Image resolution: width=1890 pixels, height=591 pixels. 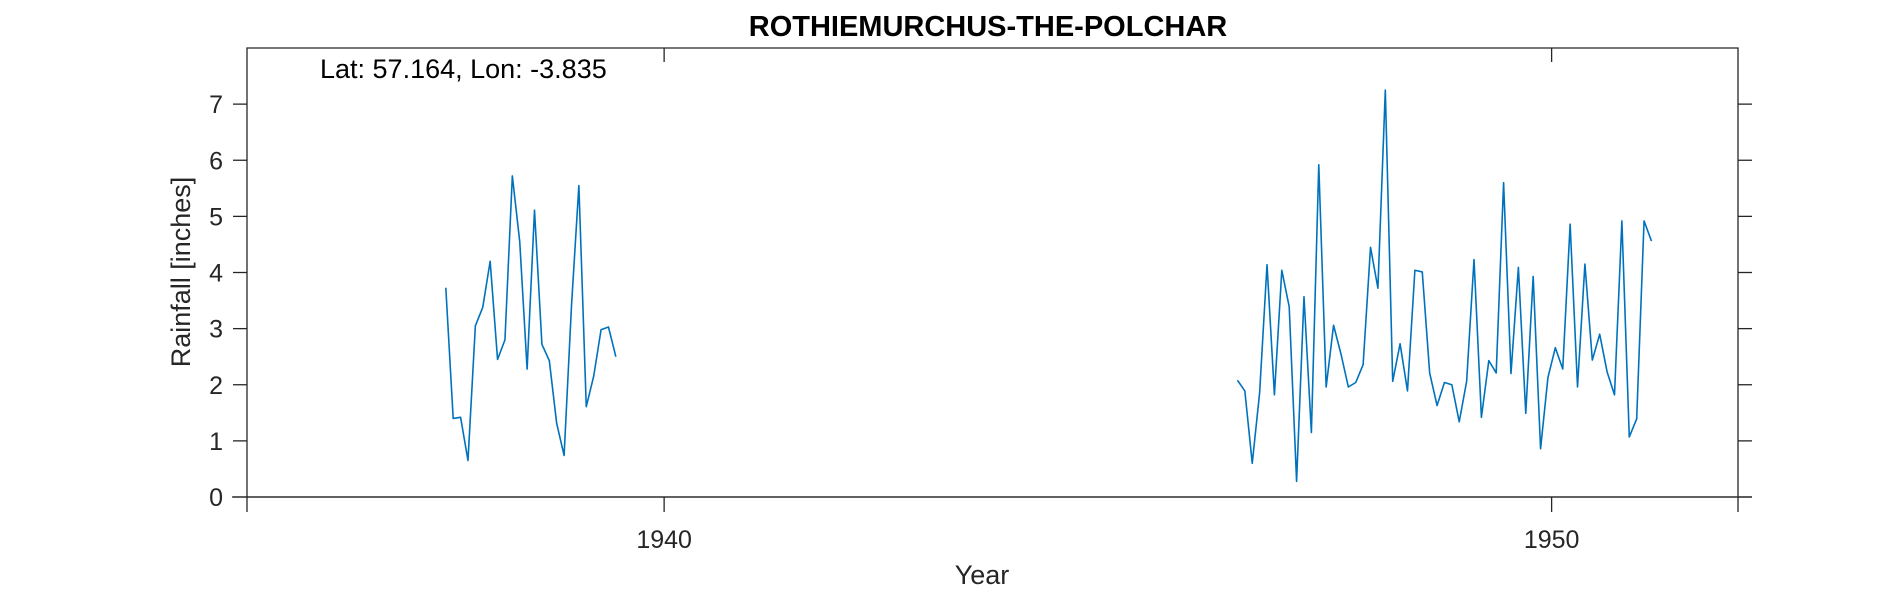 What do you see at coordinates (216, 330) in the screenshot?
I see `y-tick-label: 3` at bounding box center [216, 330].